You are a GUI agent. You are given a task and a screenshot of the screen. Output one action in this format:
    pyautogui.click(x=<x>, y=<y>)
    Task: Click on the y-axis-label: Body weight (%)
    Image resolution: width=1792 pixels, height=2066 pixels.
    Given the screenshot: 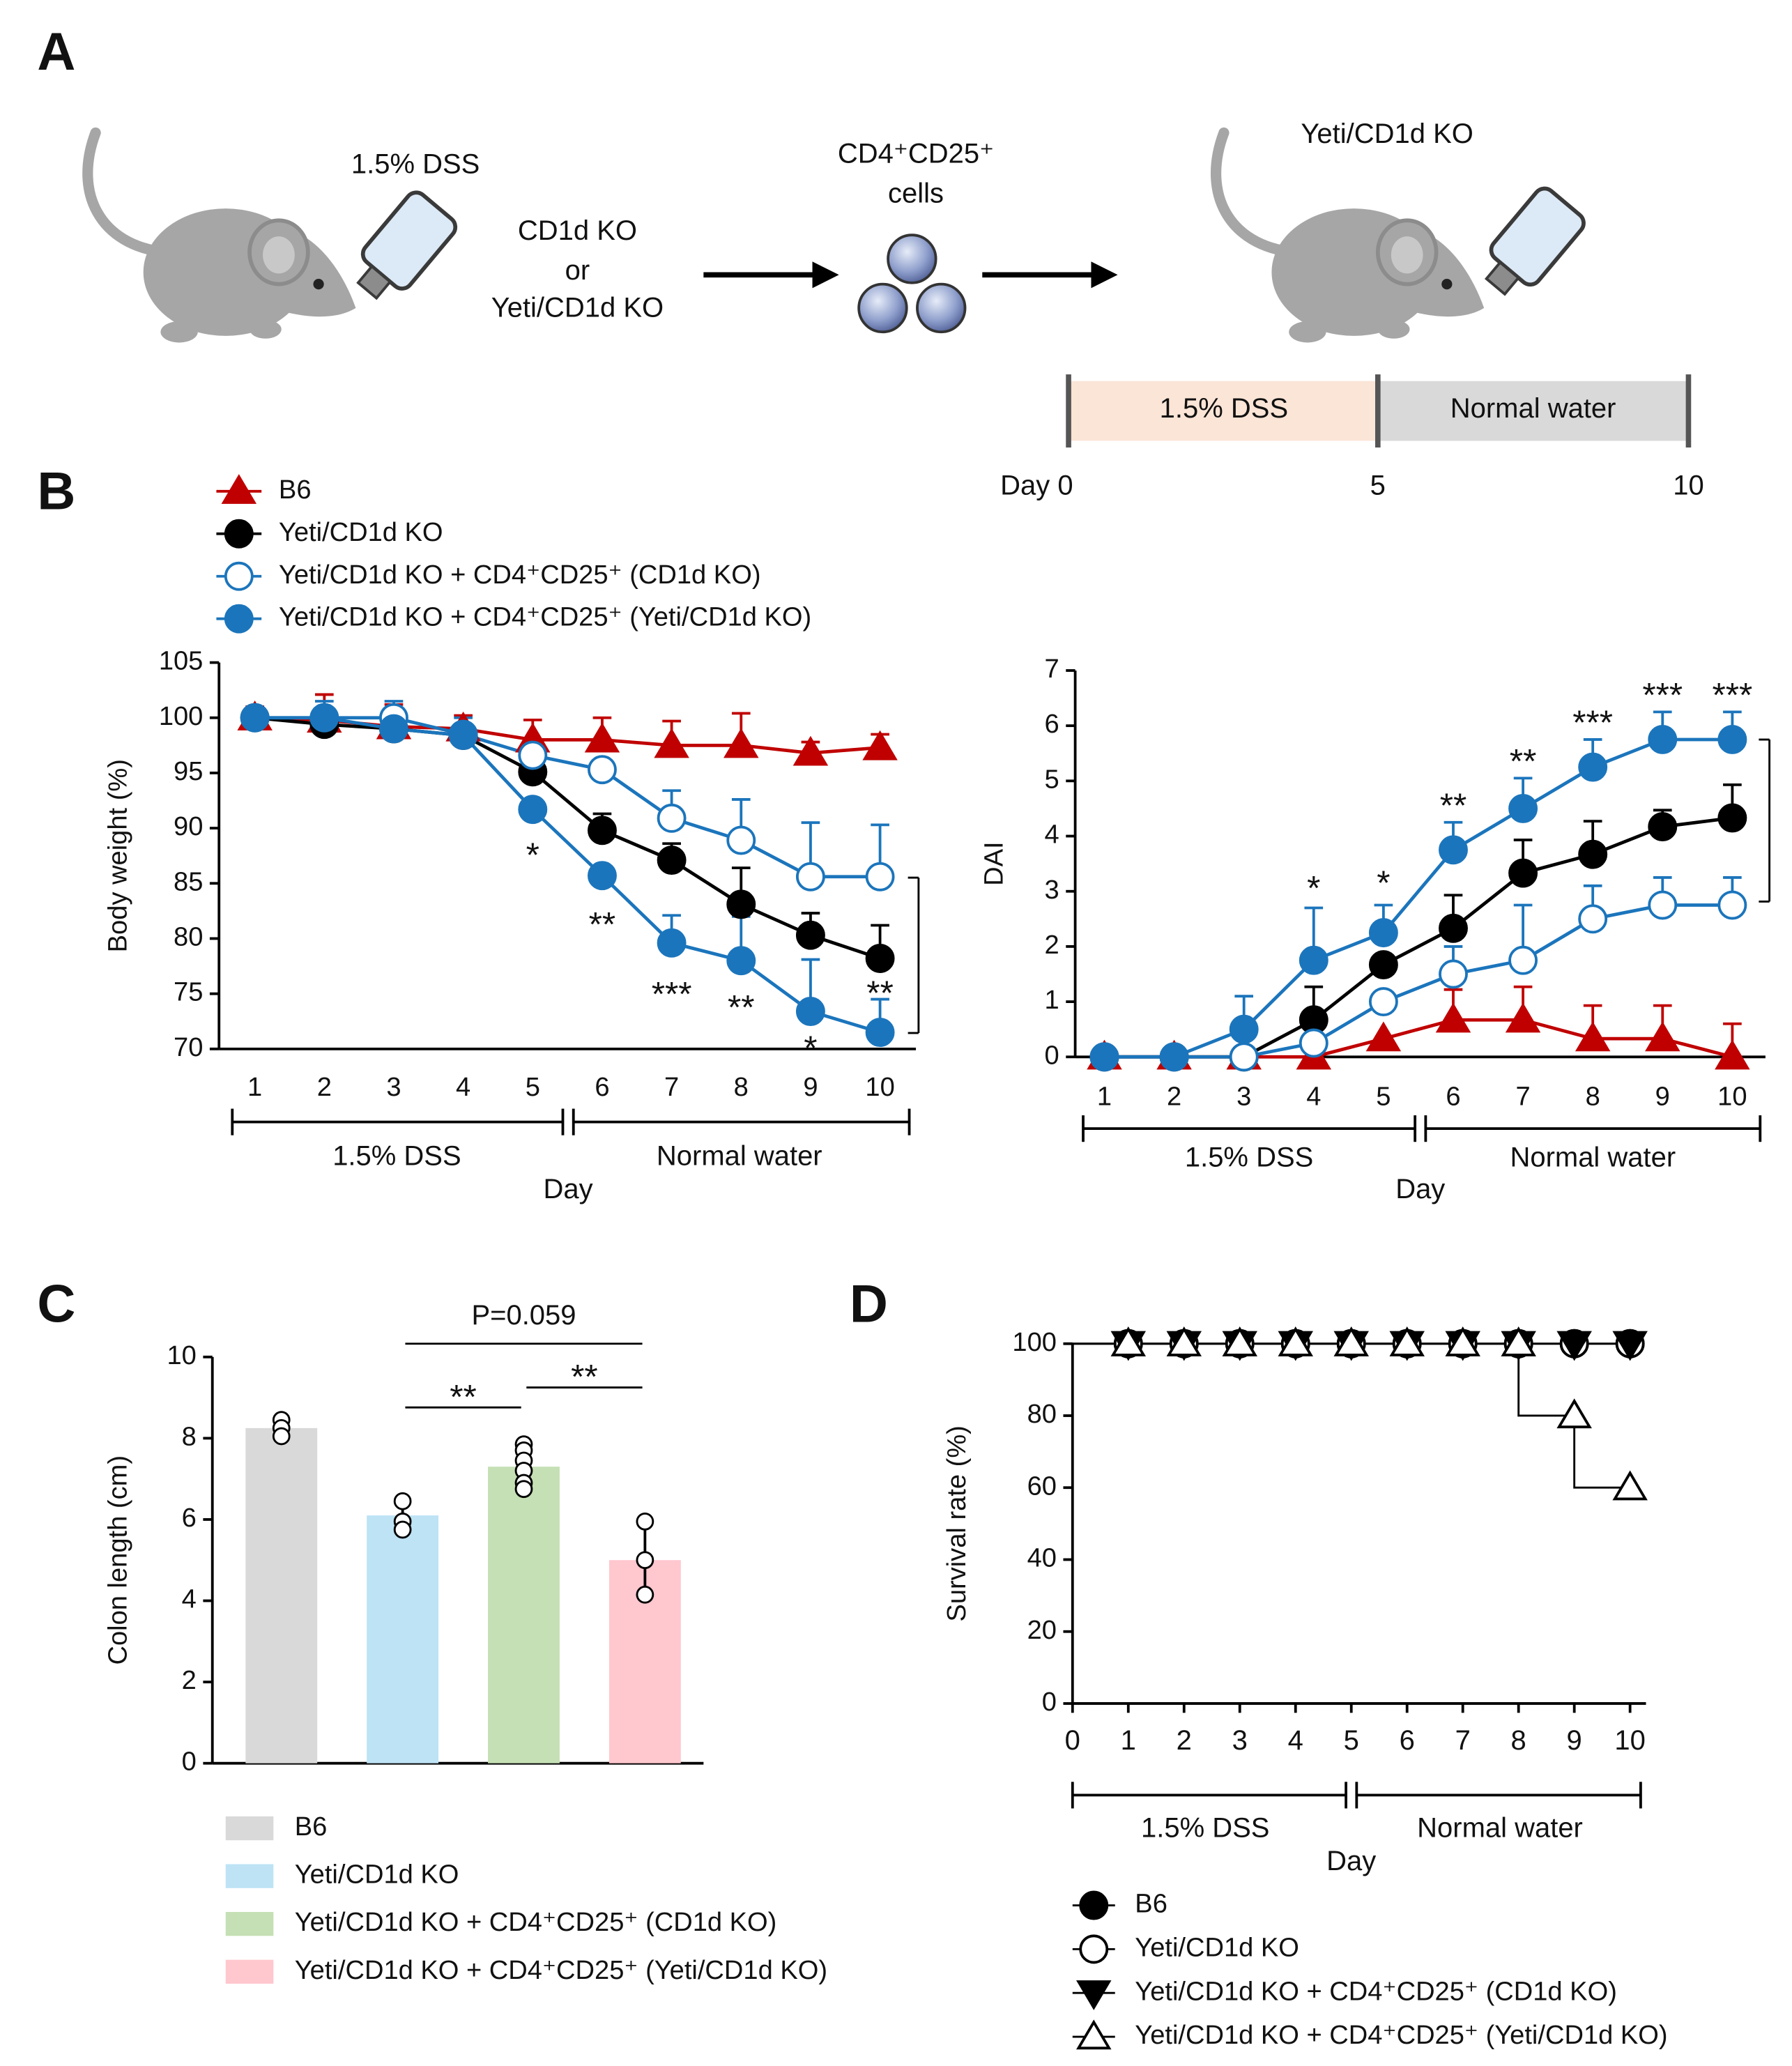 What is the action you would take?
    pyautogui.click(x=117, y=855)
    